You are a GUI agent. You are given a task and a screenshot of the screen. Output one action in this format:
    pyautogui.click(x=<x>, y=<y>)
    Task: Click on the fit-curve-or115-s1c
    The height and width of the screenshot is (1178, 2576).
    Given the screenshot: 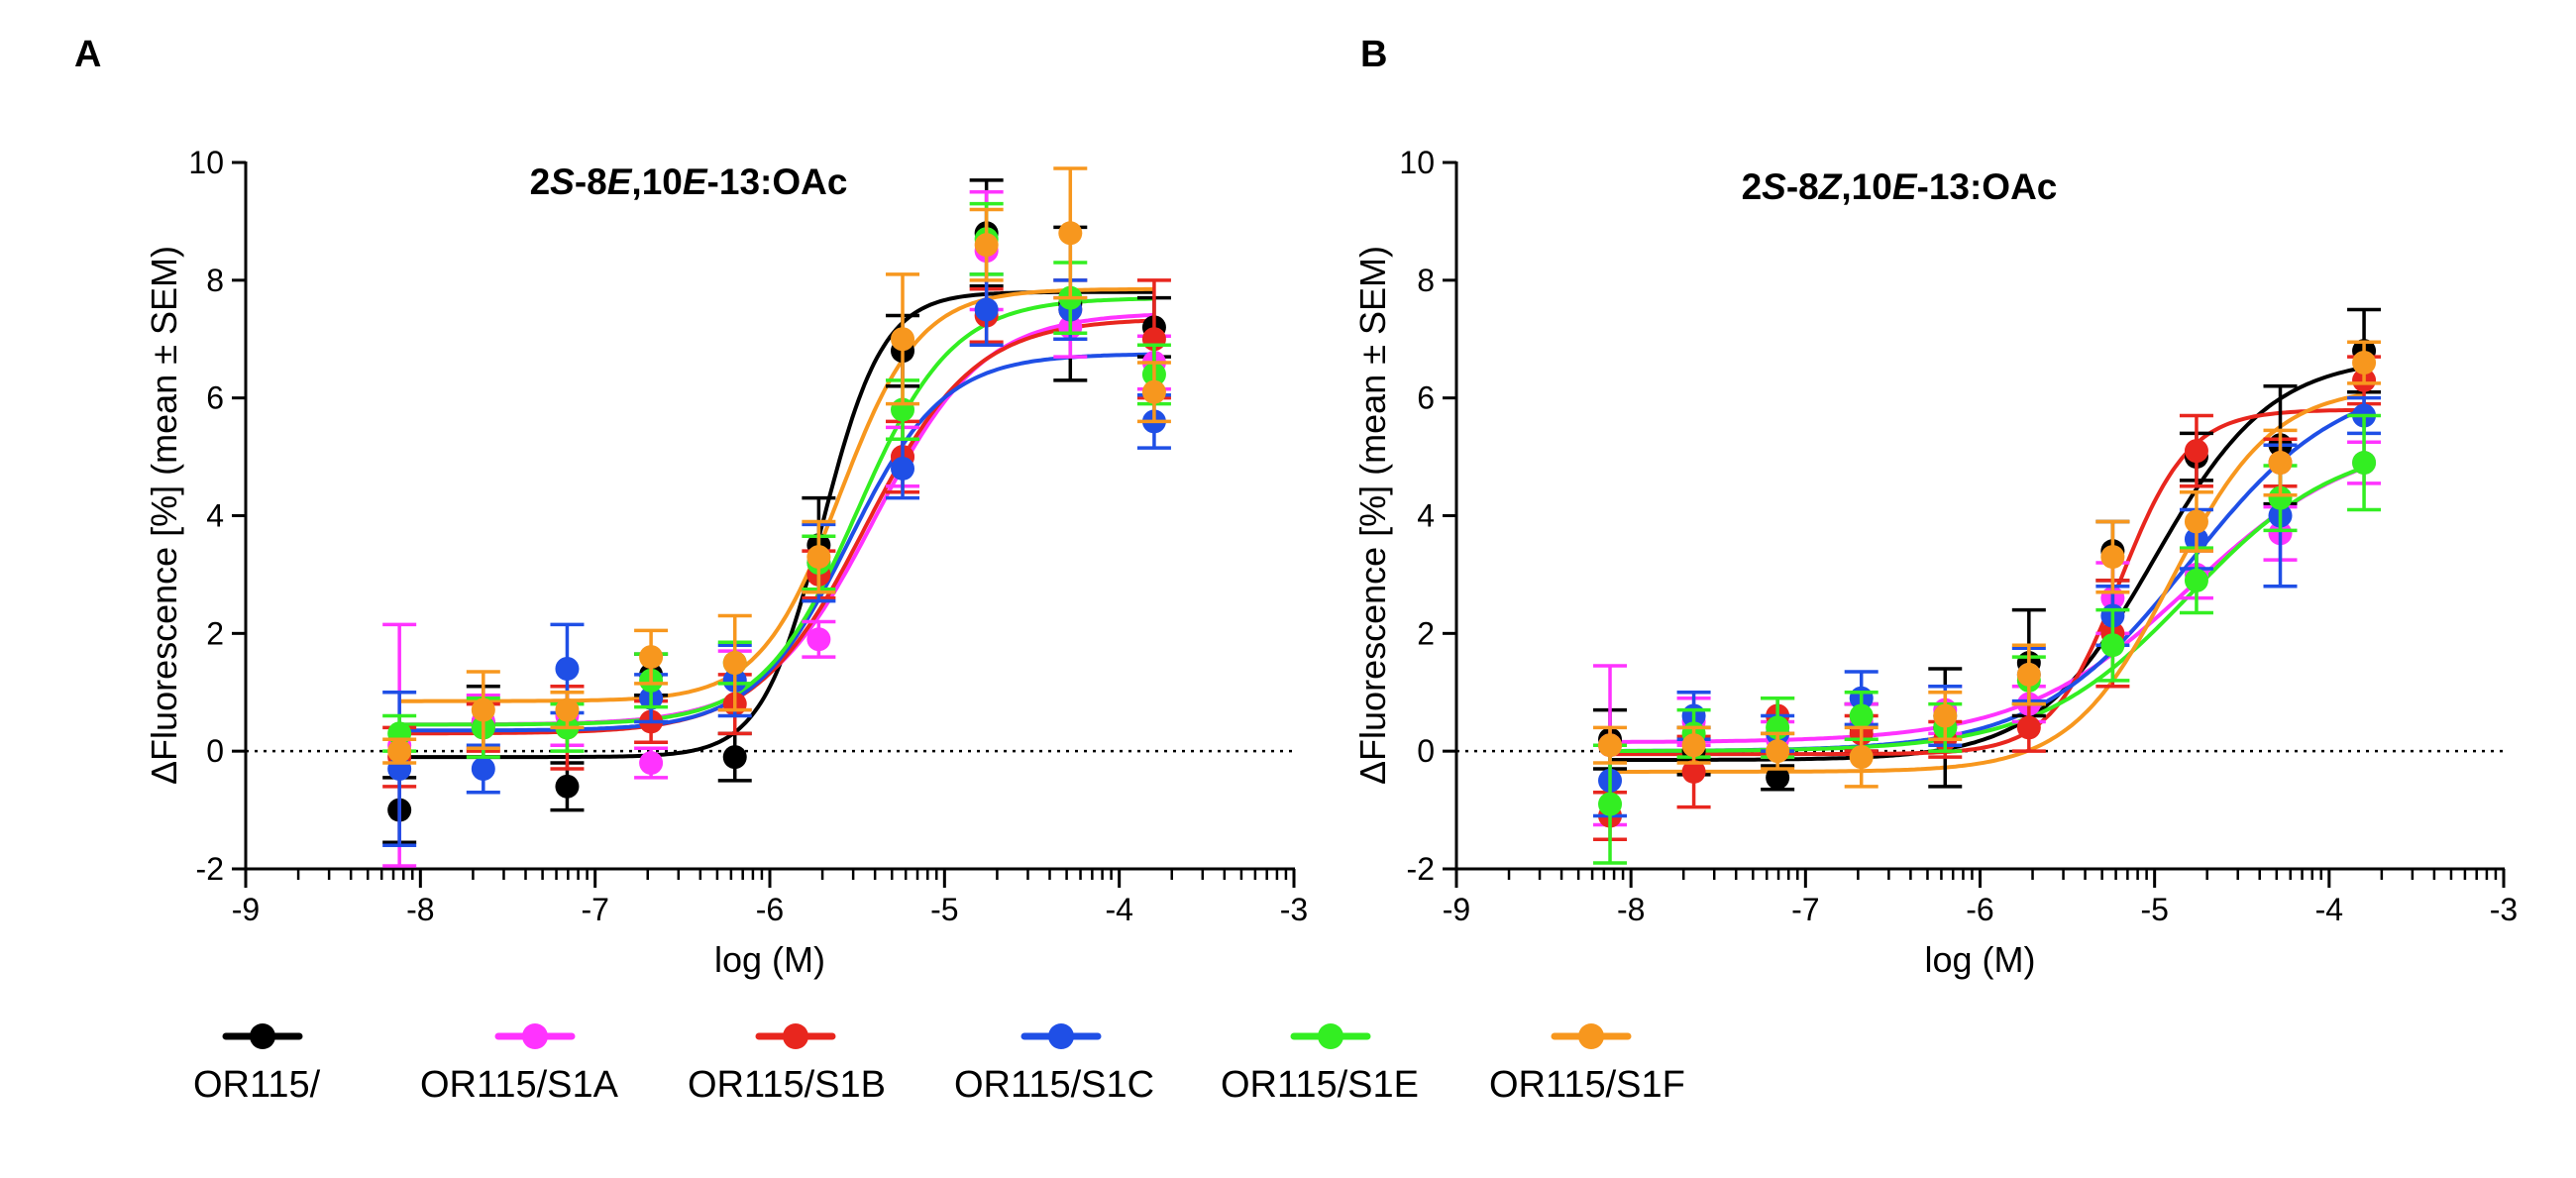 What is the action you would take?
    pyautogui.click(x=1987, y=579)
    